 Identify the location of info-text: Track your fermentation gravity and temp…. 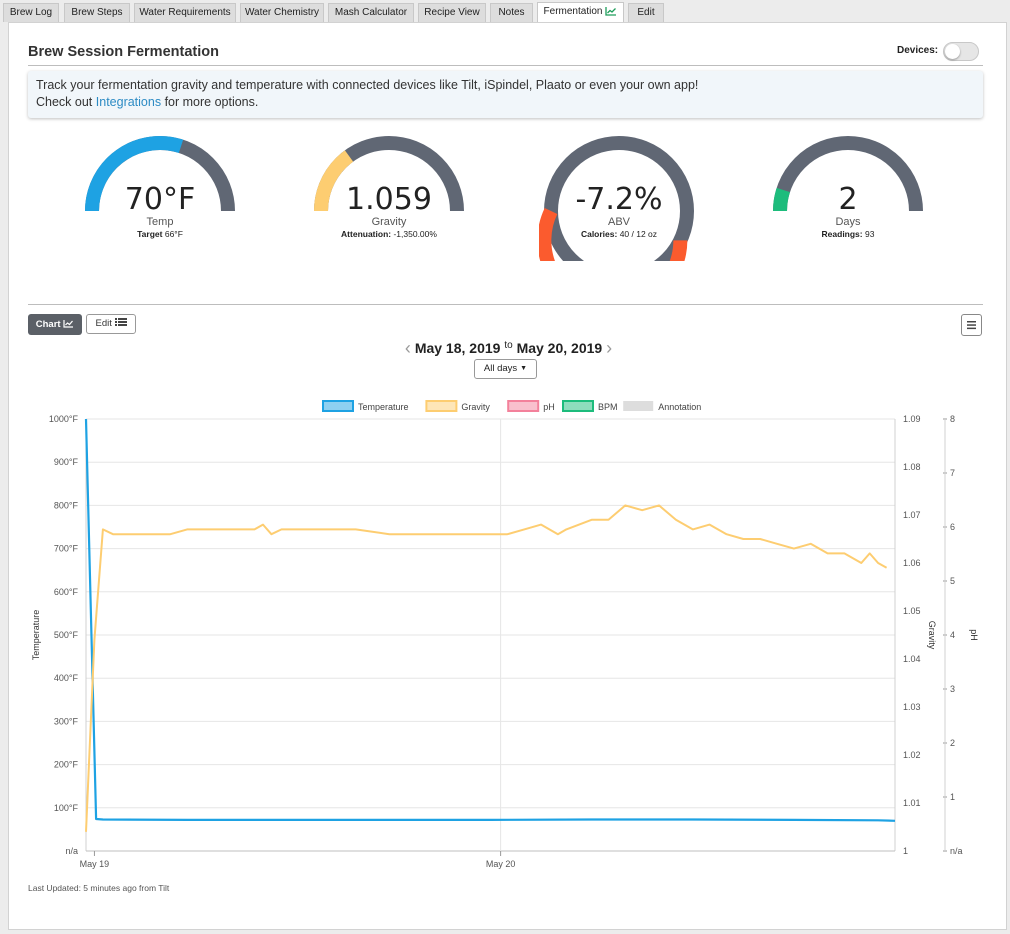
(367, 85).